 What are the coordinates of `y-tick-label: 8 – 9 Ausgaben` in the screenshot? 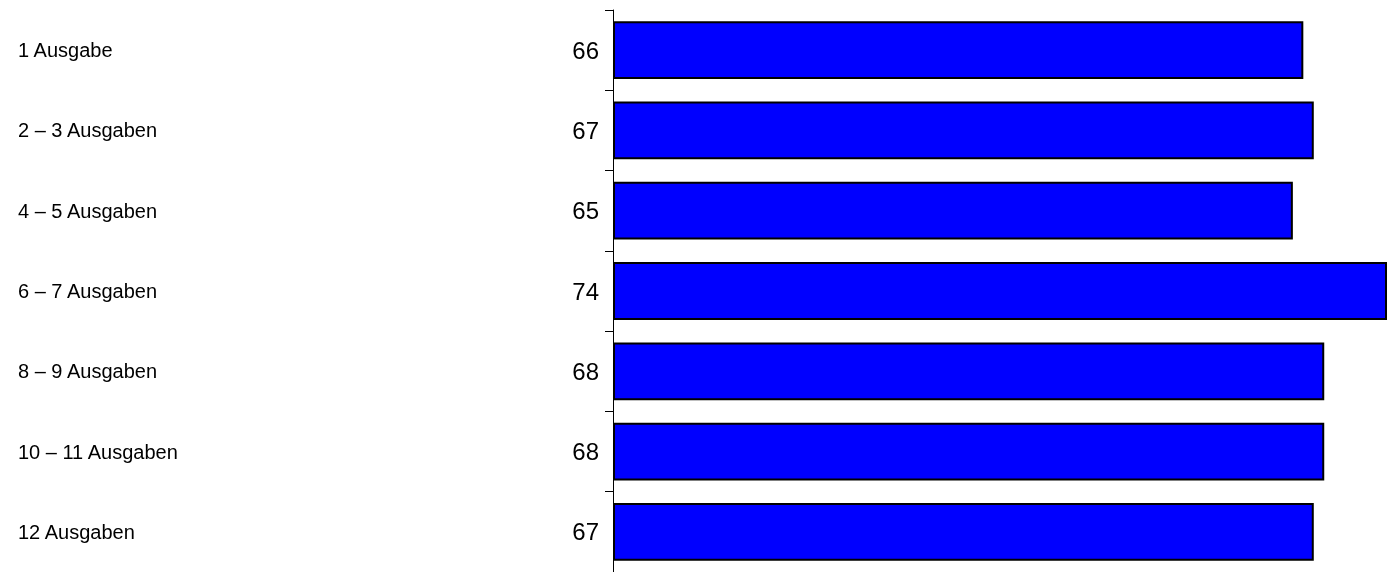 It's located at (88, 371).